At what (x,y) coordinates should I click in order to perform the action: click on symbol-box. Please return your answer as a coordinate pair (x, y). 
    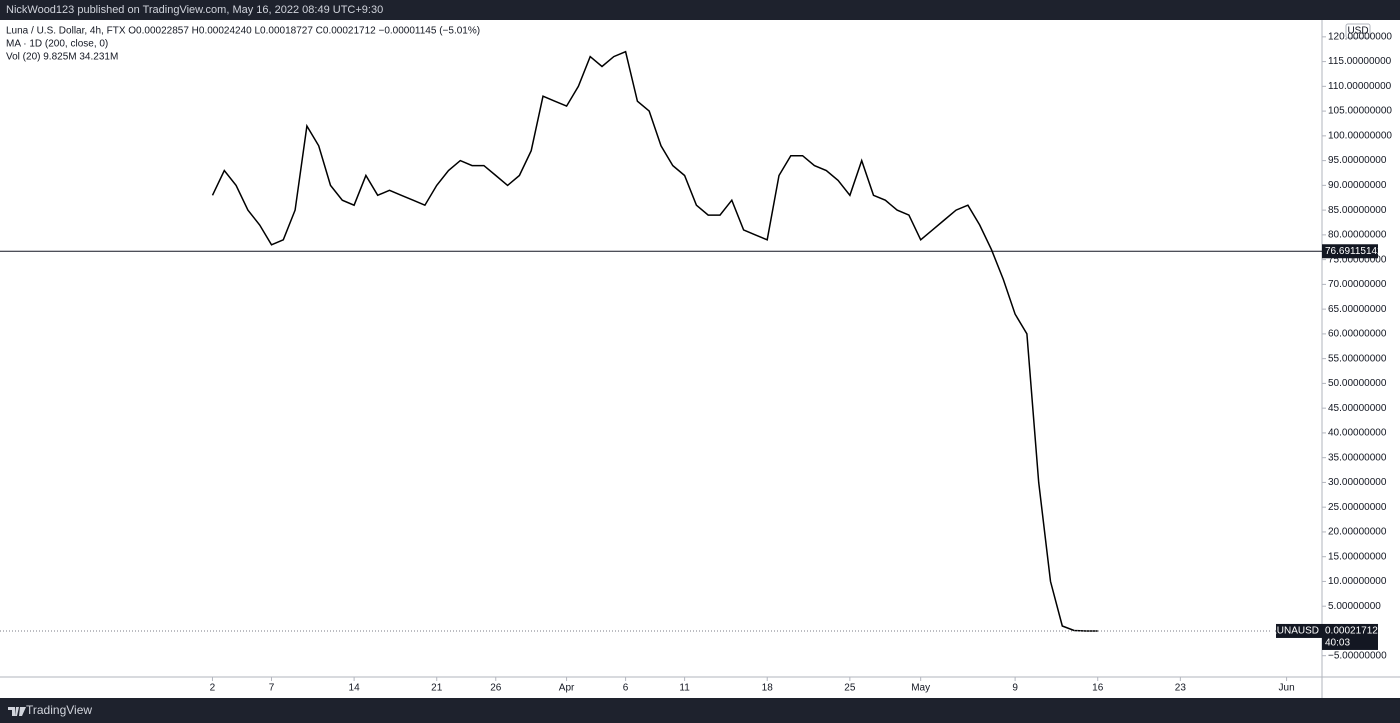
    Looking at the image, I should click on (1299, 630).